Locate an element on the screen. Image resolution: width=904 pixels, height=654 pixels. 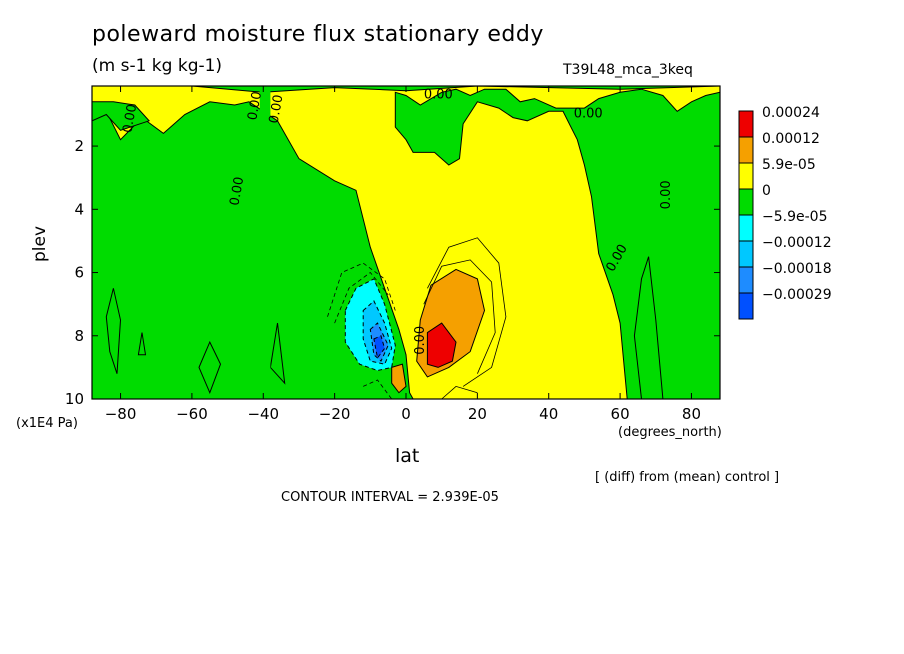
legend-label: −0.00012 is located at coordinates (797, 243).